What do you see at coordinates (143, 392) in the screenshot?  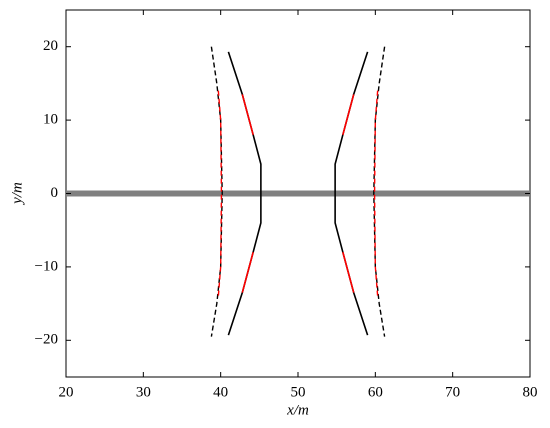 I see `x-tick-label: 30` at bounding box center [143, 392].